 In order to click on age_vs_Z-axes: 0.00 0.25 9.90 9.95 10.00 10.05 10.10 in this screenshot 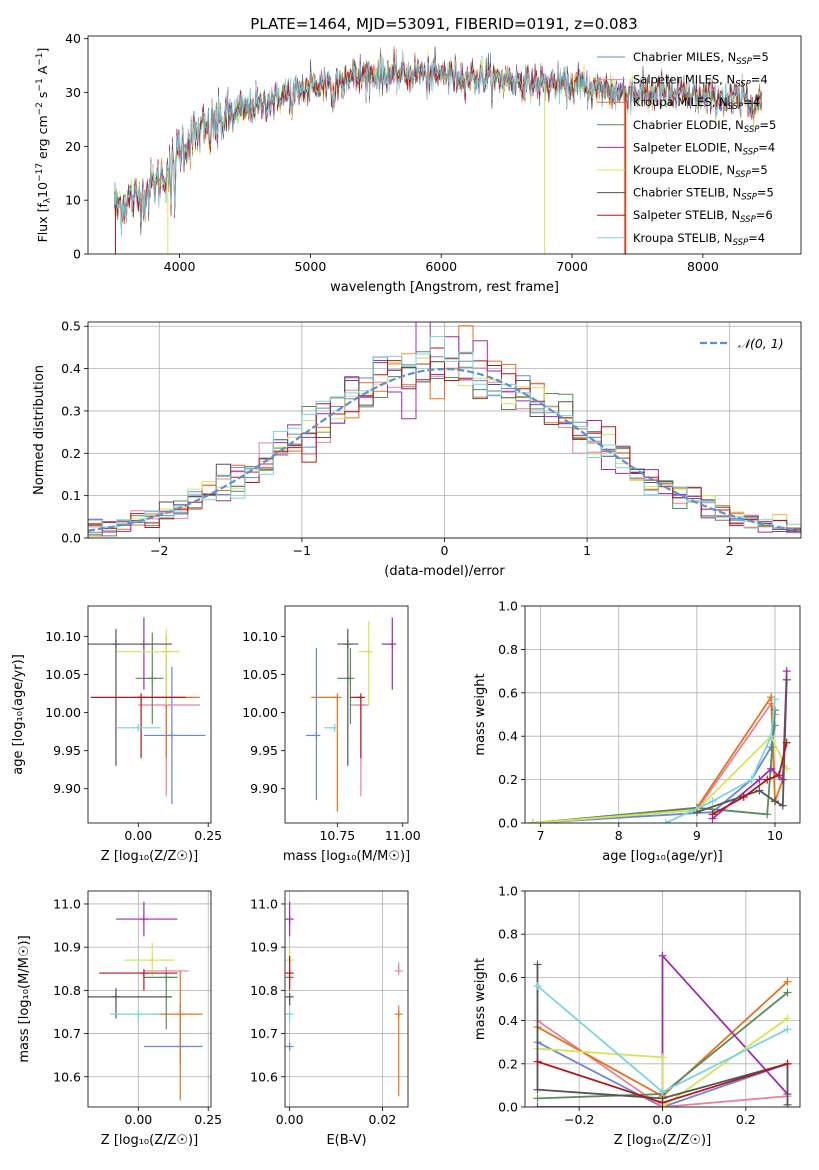, I will do `click(133, 736)`.